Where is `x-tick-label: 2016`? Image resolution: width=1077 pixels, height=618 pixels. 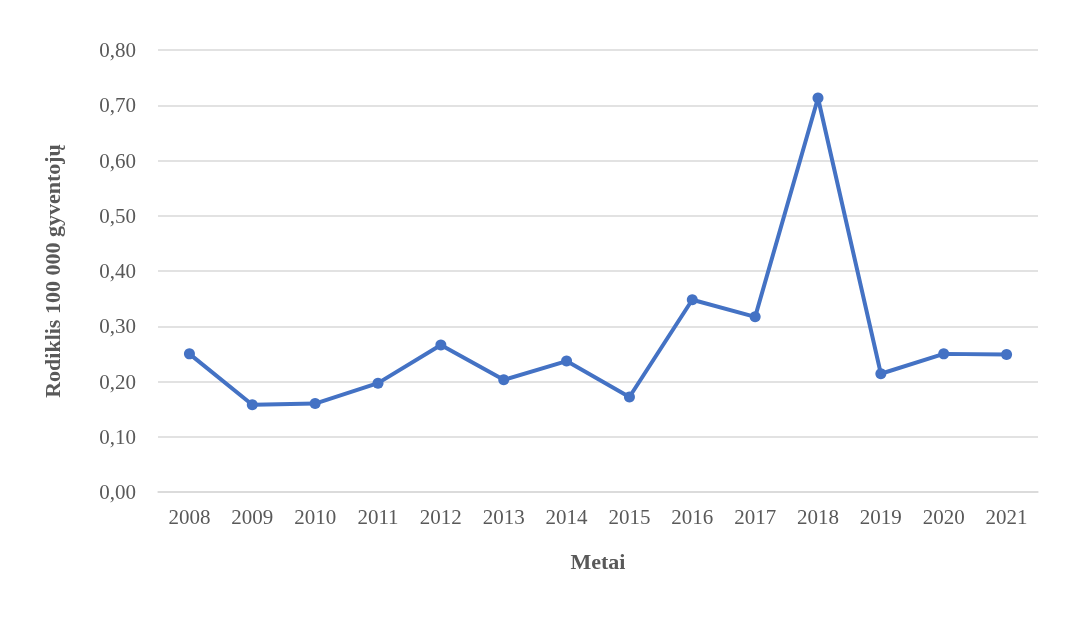
x-tick-label: 2016 is located at coordinates (692, 516).